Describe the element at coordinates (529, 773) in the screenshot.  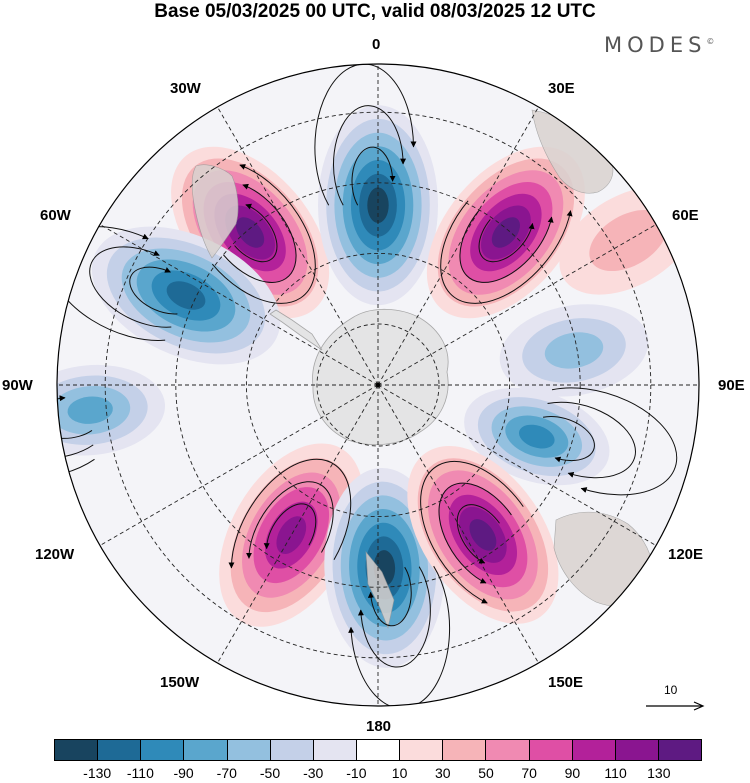
I see `colorbar-tick-label: 70` at that location.